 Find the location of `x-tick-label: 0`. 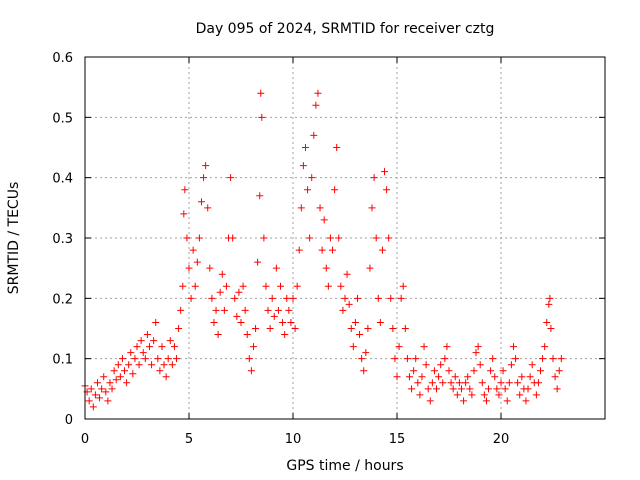

x-tick-label: 0 is located at coordinates (85, 439).